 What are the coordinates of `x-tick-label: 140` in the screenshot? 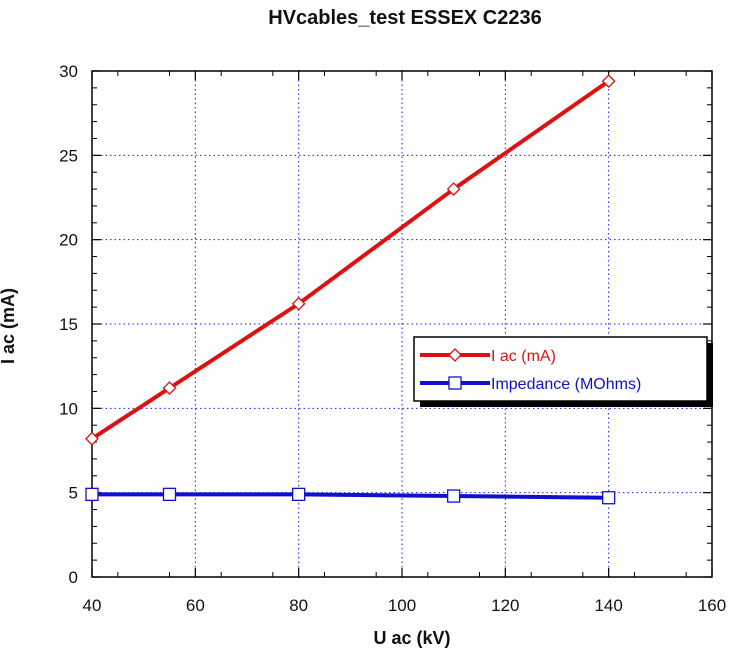 It's located at (608, 605).